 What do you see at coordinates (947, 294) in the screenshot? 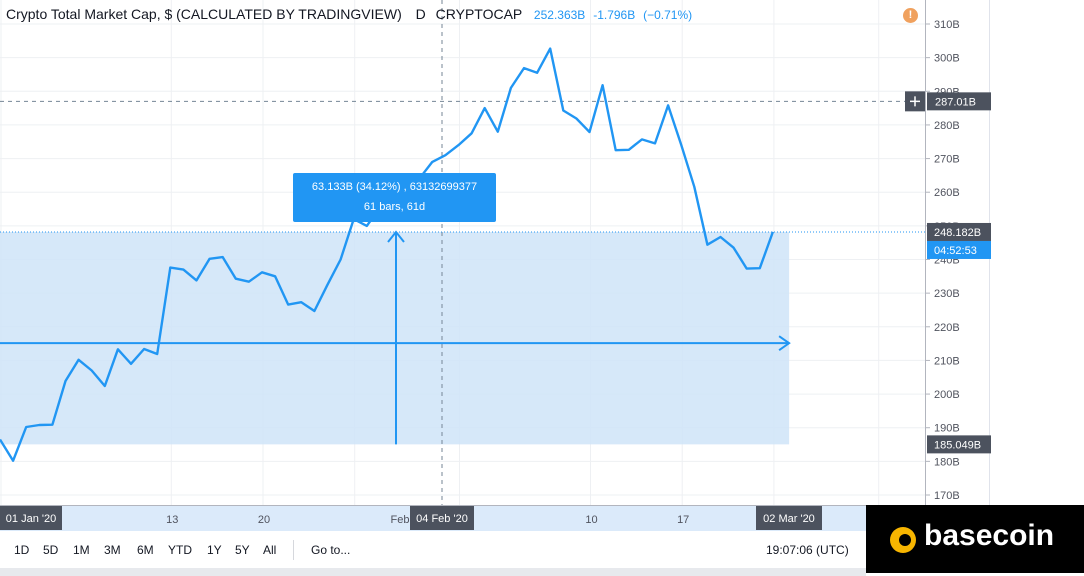
I see `price-tick-label: 230B` at bounding box center [947, 294].